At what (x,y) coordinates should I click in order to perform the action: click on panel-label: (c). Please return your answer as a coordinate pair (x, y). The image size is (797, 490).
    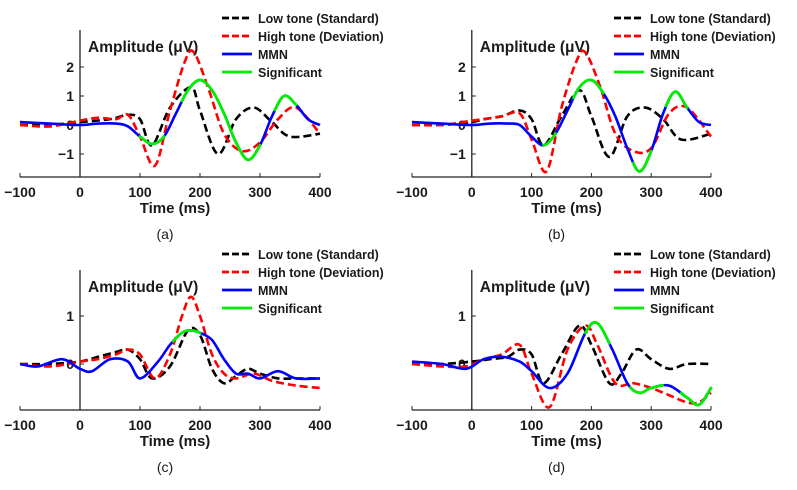
    Looking at the image, I should click on (165, 467).